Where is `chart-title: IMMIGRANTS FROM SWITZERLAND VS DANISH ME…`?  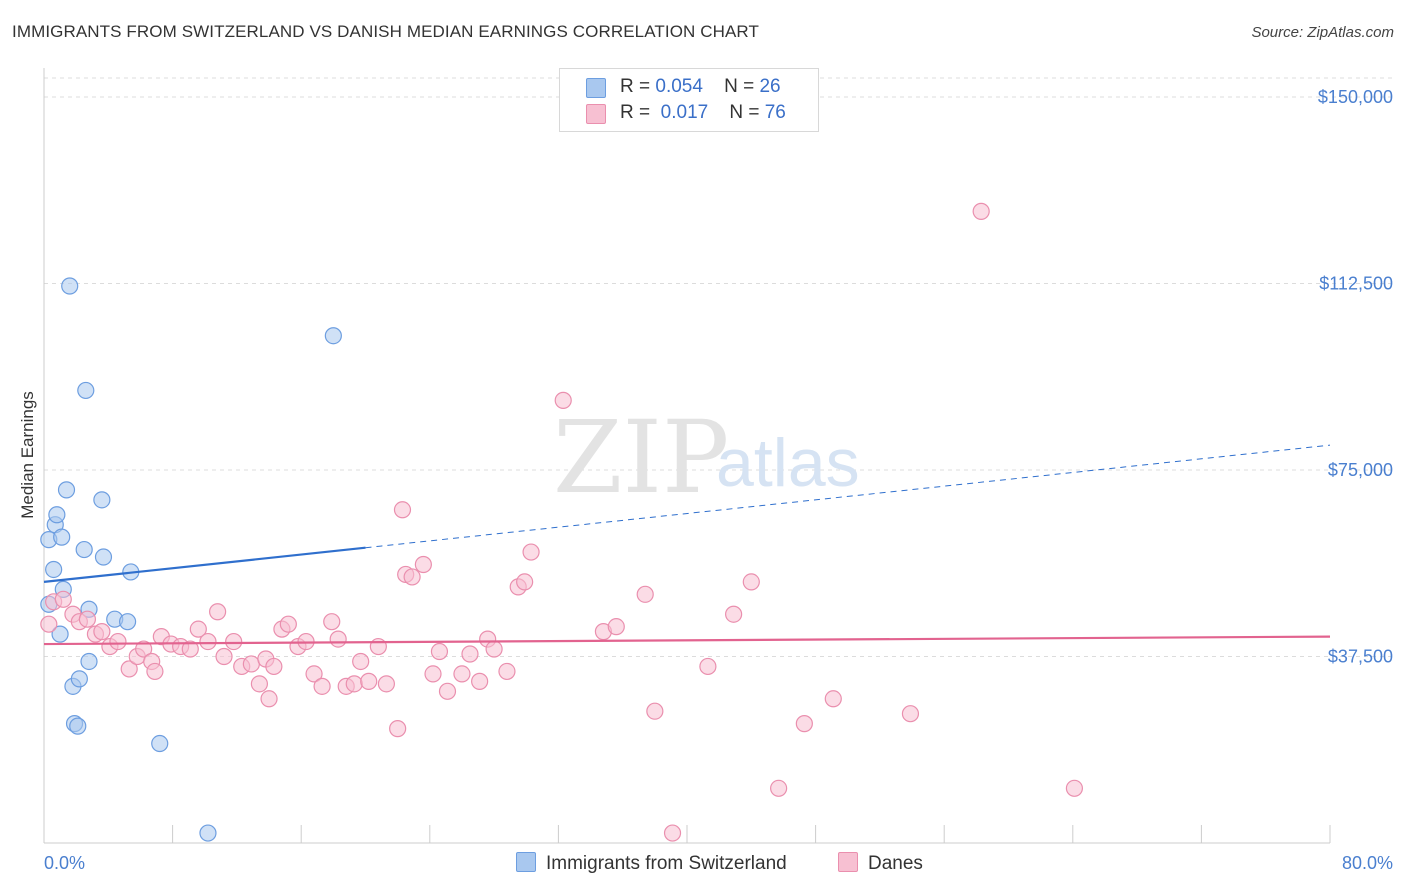
chart-title: IMMIGRANTS FROM SWITZERLAND VS DANISH ME… is located at coordinates (385, 31).